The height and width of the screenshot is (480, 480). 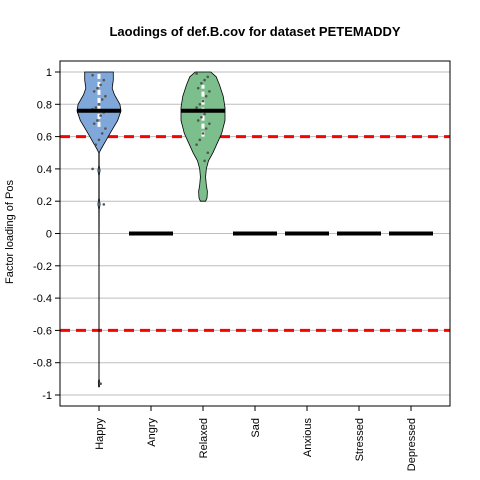 I want to click on x-tick-label-relaxed: Relaxed, so click(x=204, y=438).